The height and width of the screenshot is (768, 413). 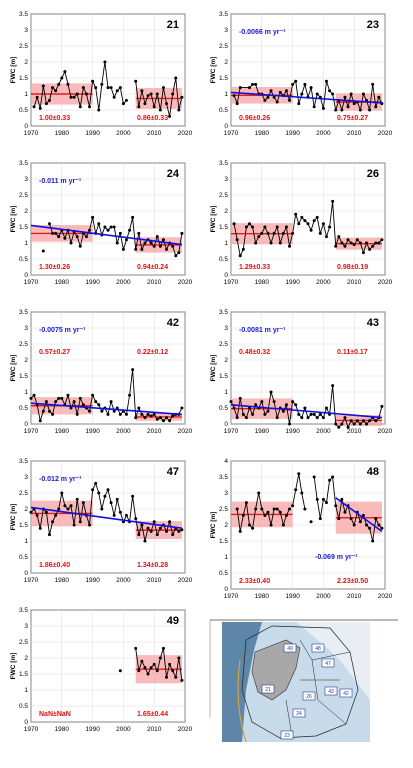 What do you see at coordinates (287, 736) in the screenshot?
I see `map-region-label: 23` at bounding box center [287, 736].